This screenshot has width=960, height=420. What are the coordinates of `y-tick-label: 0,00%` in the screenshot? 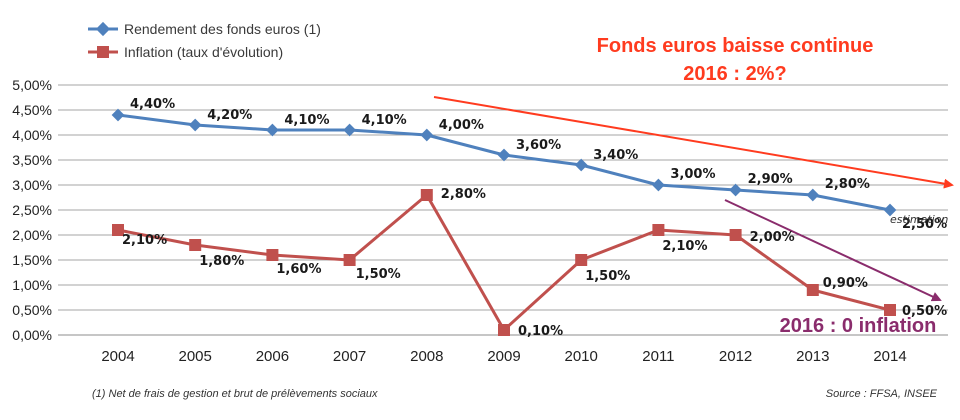 It's located at (32, 335).